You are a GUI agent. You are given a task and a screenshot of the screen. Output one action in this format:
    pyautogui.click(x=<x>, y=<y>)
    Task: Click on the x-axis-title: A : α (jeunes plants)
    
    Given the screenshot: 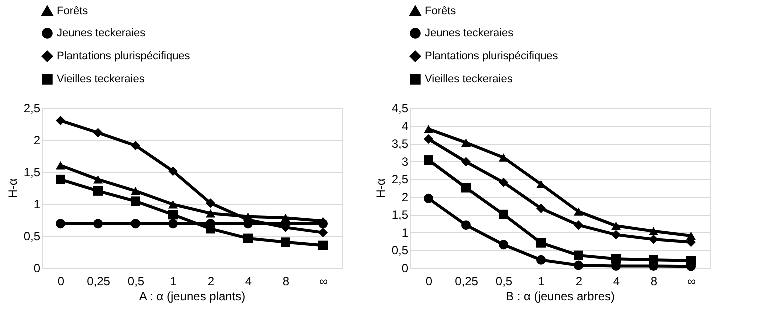 What is the action you would take?
    pyautogui.click(x=192, y=297)
    